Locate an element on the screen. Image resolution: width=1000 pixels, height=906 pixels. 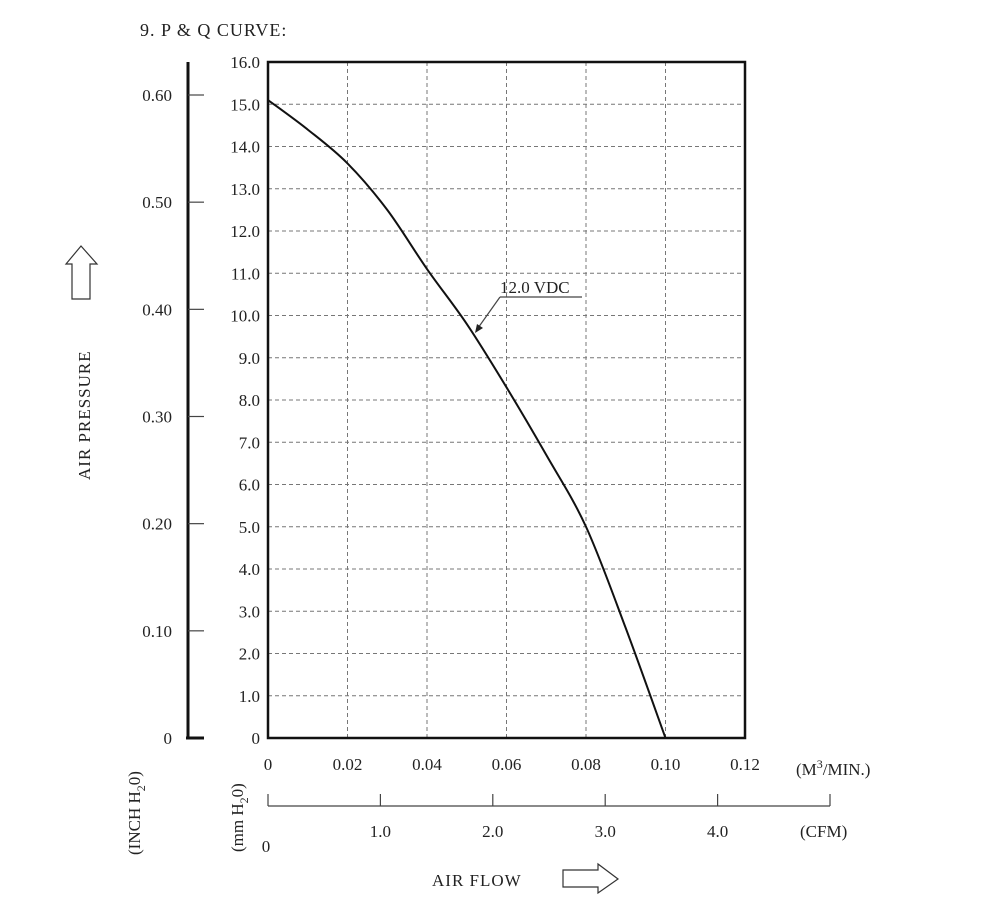
y-axis-label: AIR PRESSURE is located at coordinates (84, 415).